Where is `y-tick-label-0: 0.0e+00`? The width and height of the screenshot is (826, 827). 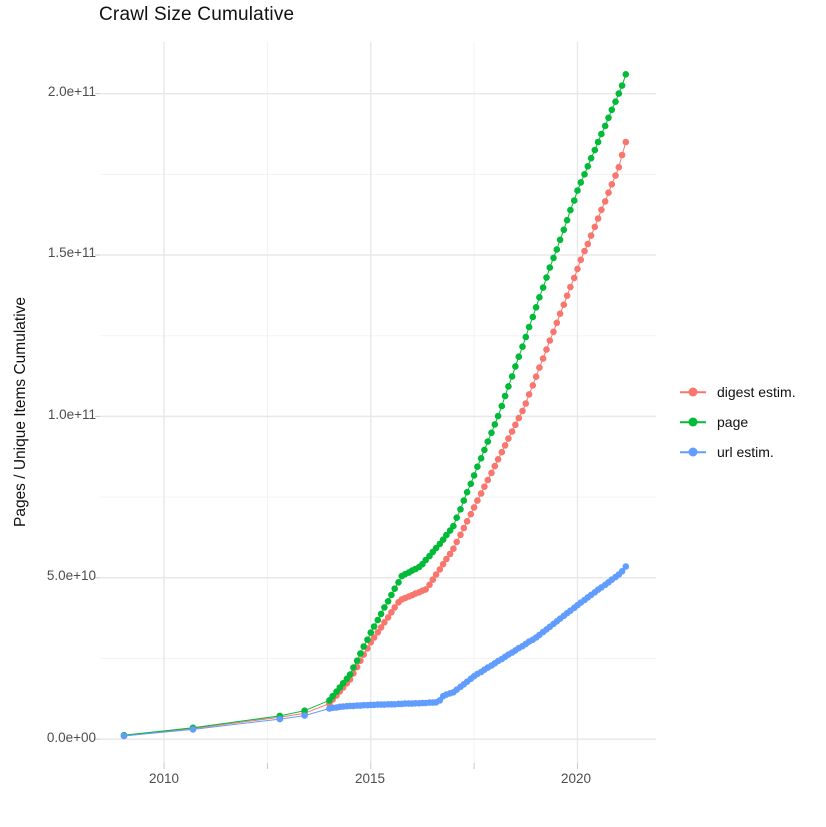 y-tick-label-0: 0.0e+00 is located at coordinates (71, 737).